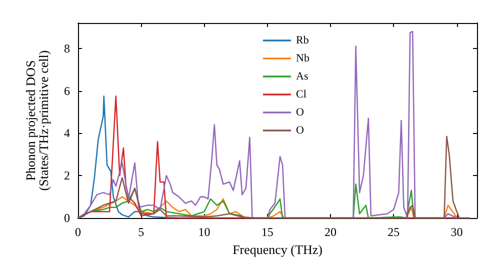 Image resolution: width=500 pixels, height=280 pixels. Describe the element at coordinates (330, 232) in the screenshot. I see `x-tick-label: 20` at that location.